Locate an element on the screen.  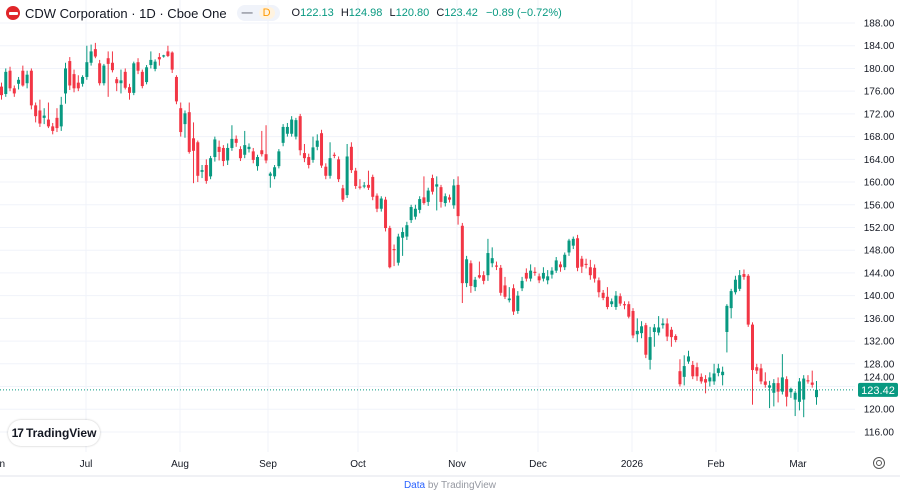
symbol-title: CDW Corporation · 1D · Cboe One is located at coordinates (126, 13).